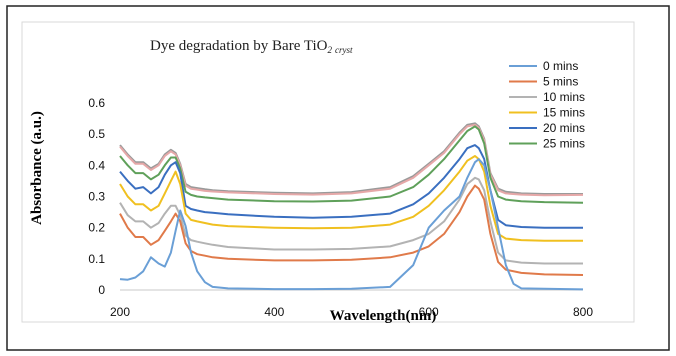  Describe the element at coordinates (101, 290) in the screenshot. I see `y-tick-label: 0` at that location.